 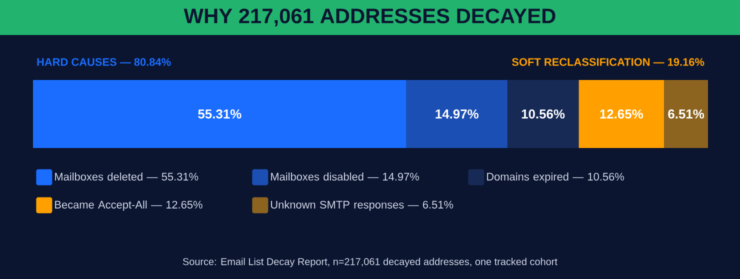 What do you see at coordinates (608, 62) in the screenshot?
I see `text: SOFT RECLASSIFICATION — 19.16%` at bounding box center [608, 62].